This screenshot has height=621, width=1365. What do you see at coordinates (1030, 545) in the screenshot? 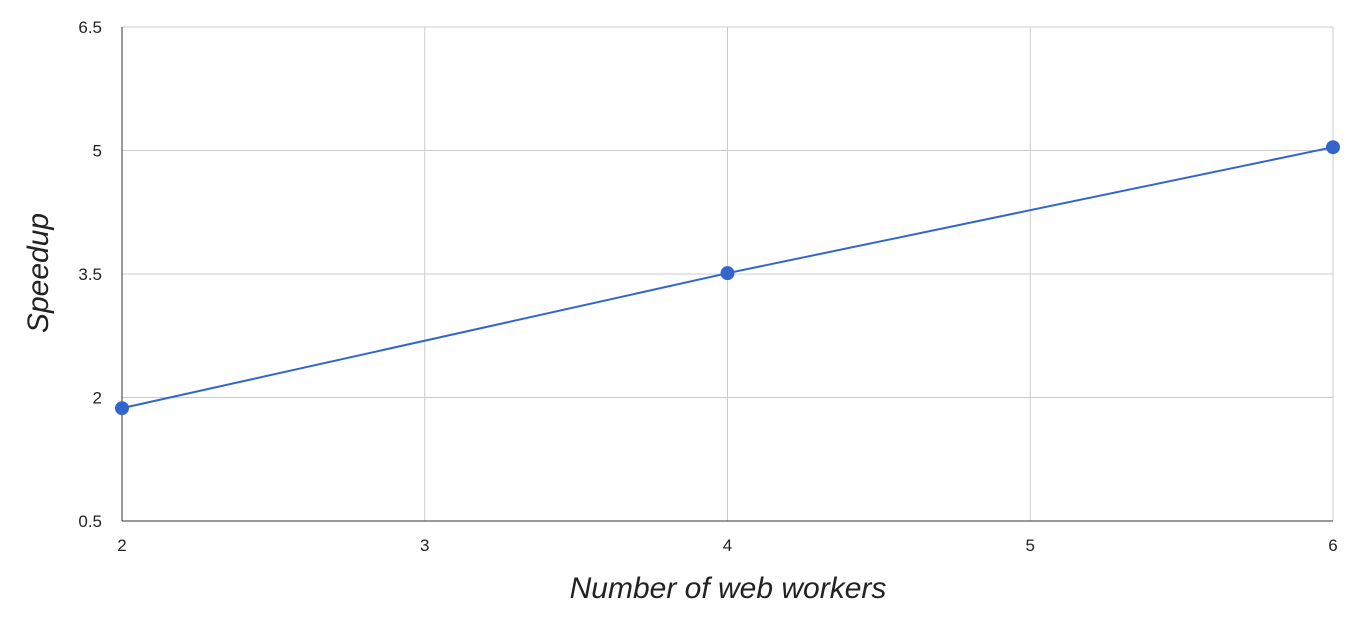
I see `x-tick-label: 5` at bounding box center [1030, 545].